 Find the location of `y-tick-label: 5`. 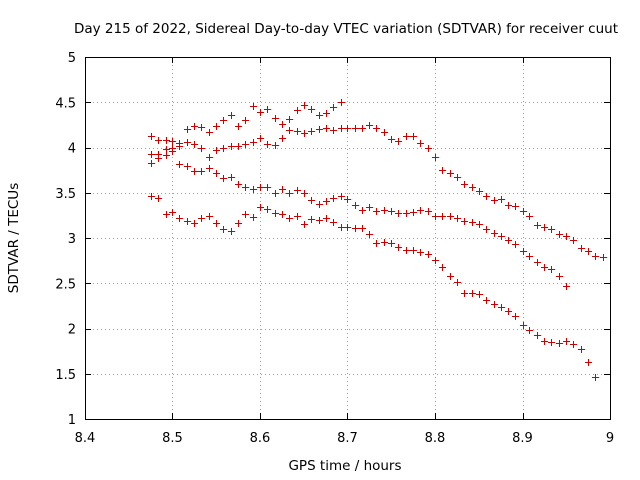

y-tick-label: 5 is located at coordinates (72, 58).